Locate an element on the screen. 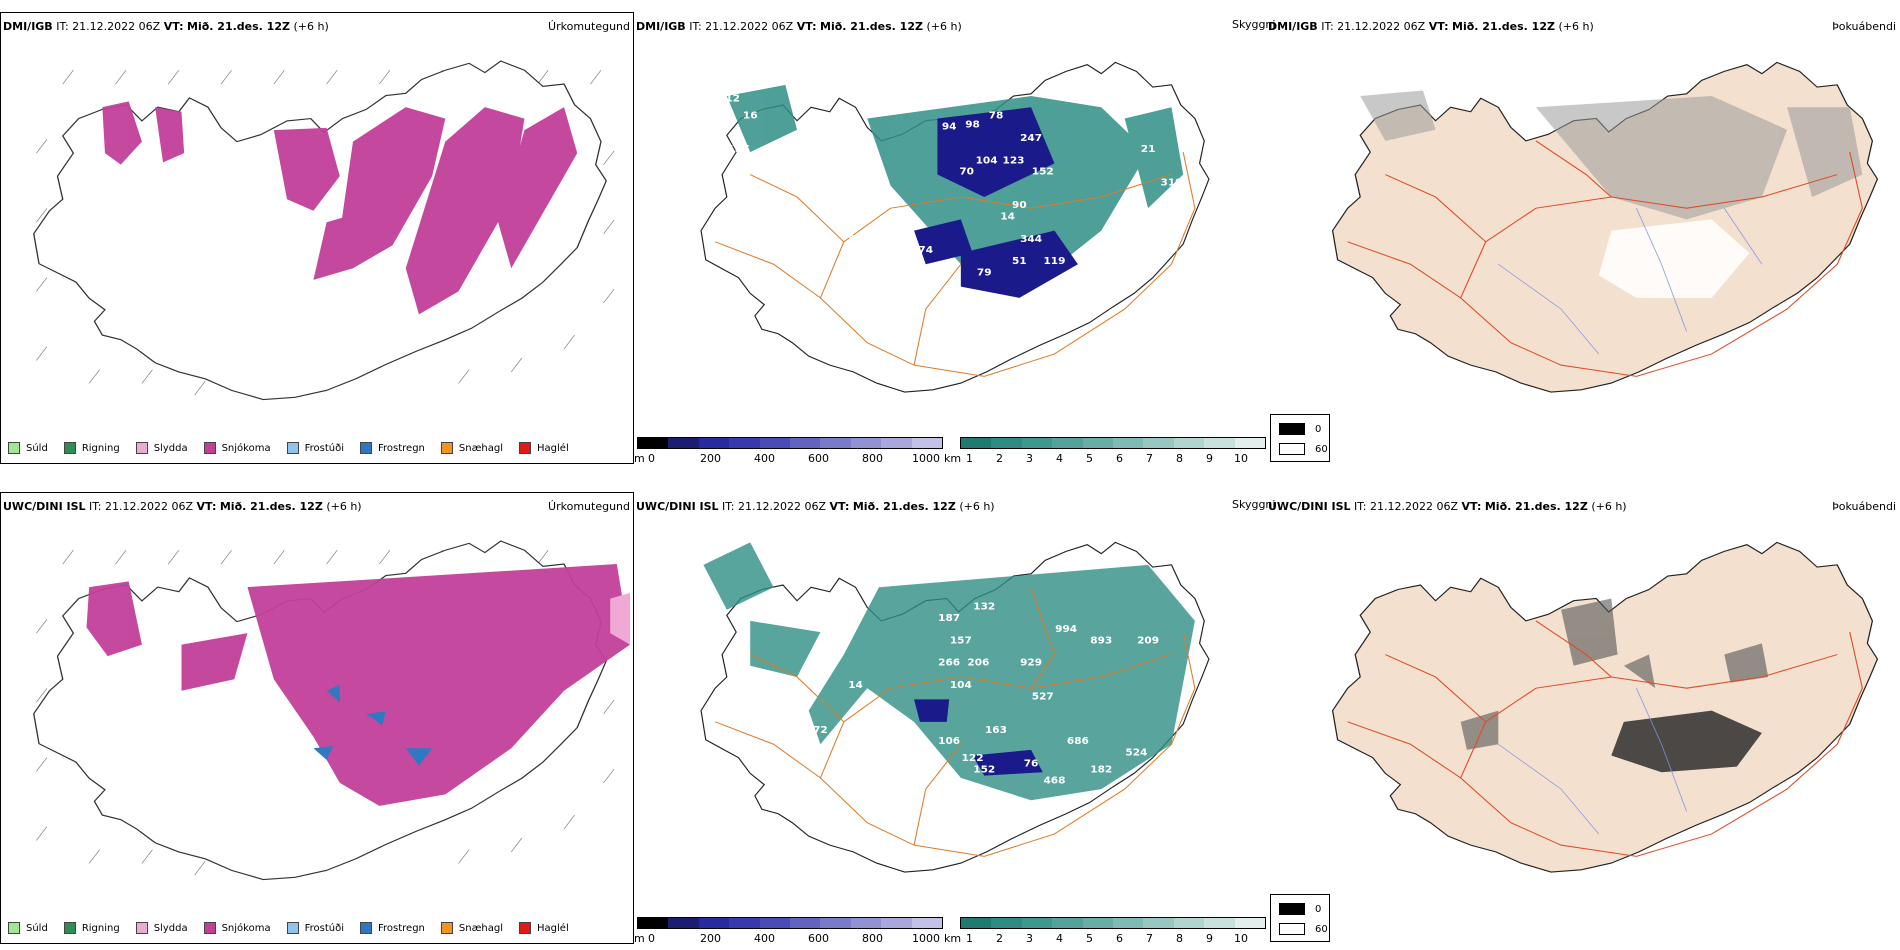  snow-areas-bottom is located at coordinates (358, 685).